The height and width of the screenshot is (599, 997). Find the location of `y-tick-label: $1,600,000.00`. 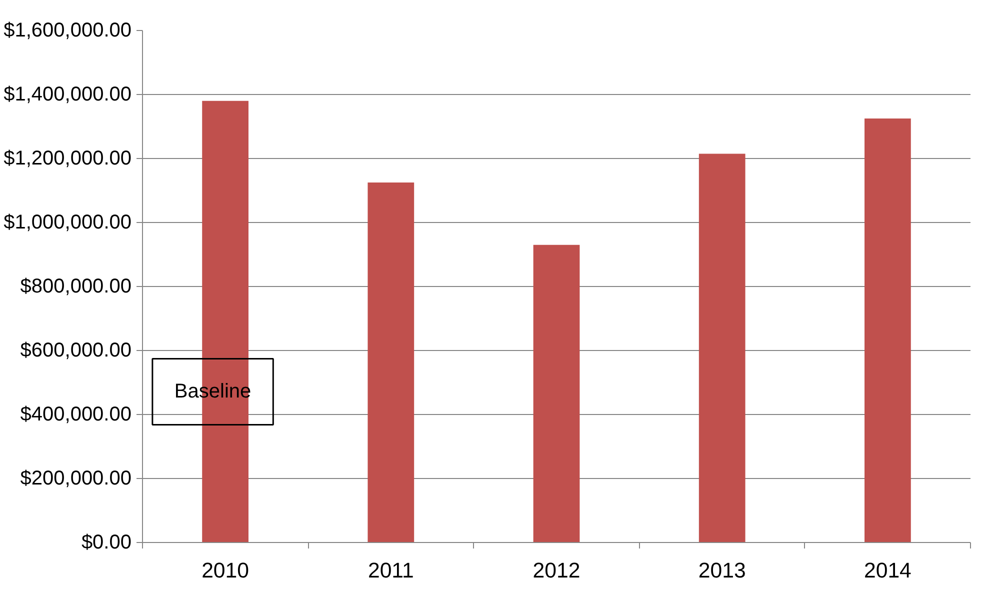

y-tick-label: $1,600,000.00 is located at coordinates (68, 31).